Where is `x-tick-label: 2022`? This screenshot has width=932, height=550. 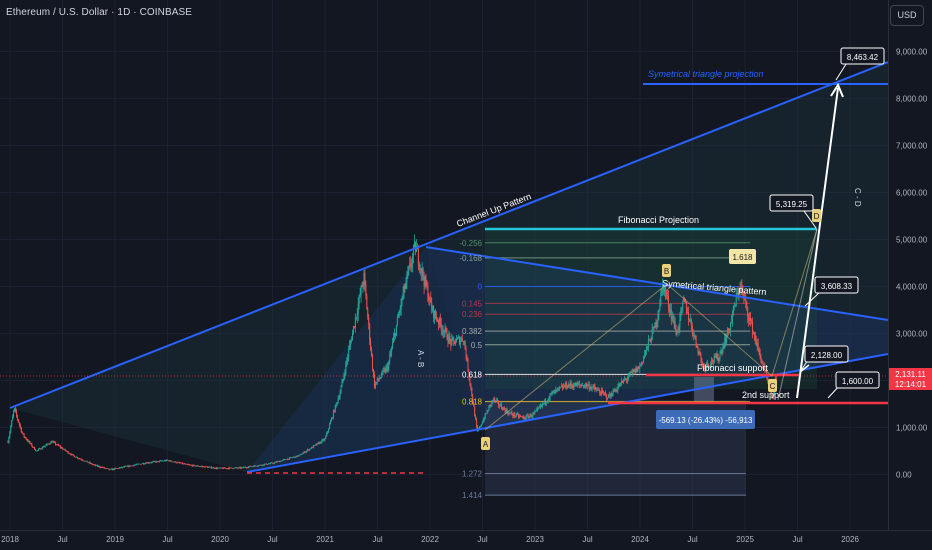 x-tick-label: 2022 is located at coordinates (430, 539).